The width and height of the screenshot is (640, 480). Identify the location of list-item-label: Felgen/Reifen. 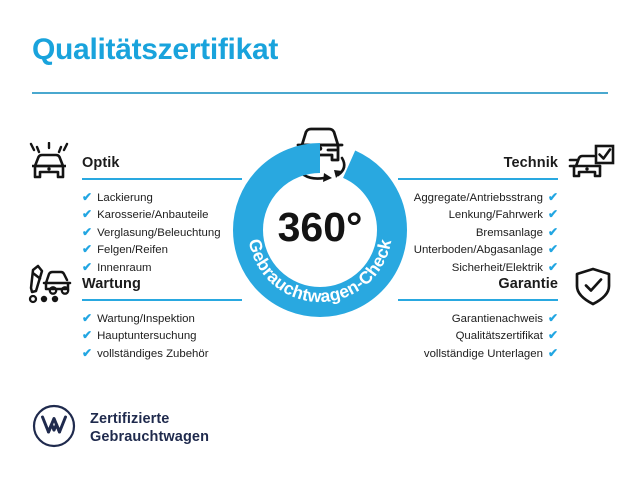
(132, 250).